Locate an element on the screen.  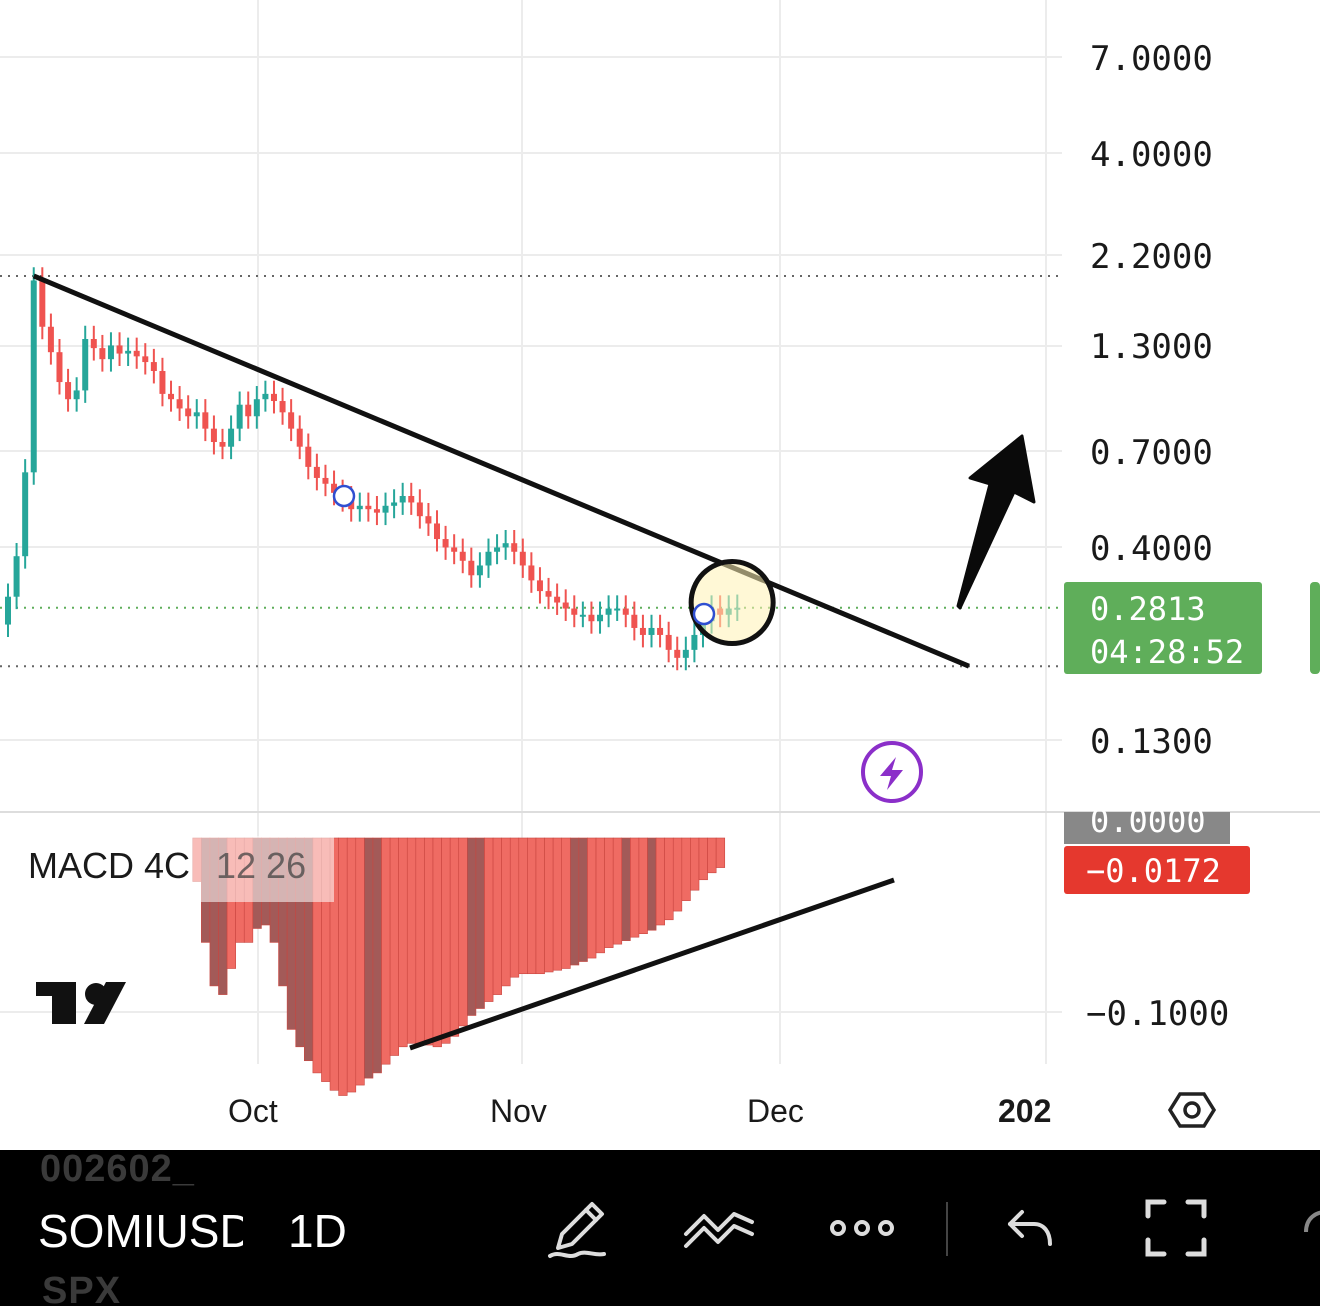
more-icon is located at coordinates (862, 1228).